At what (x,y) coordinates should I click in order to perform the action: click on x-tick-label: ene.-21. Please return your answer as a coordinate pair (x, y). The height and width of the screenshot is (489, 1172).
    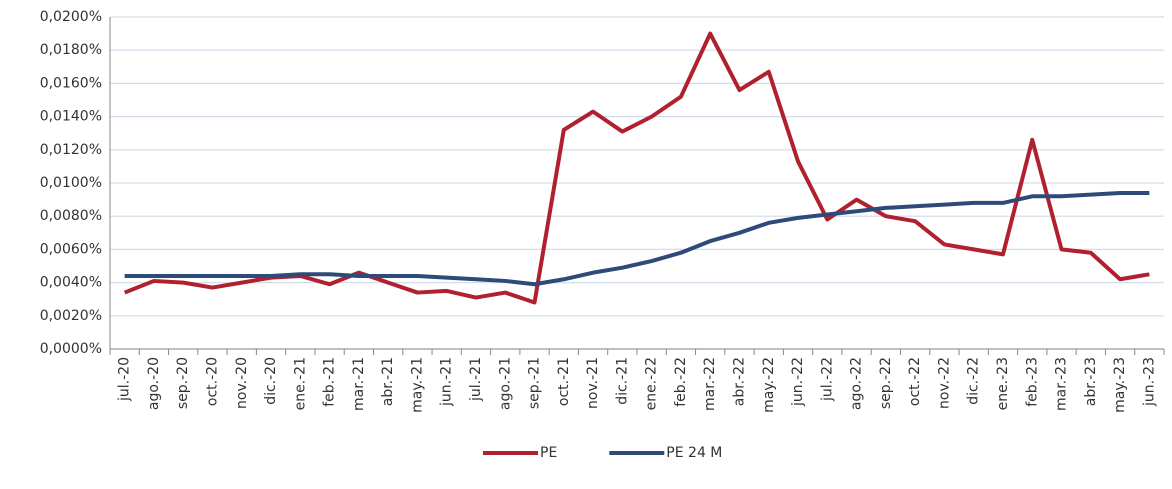
    Looking at the image, I should click on (300, 383).